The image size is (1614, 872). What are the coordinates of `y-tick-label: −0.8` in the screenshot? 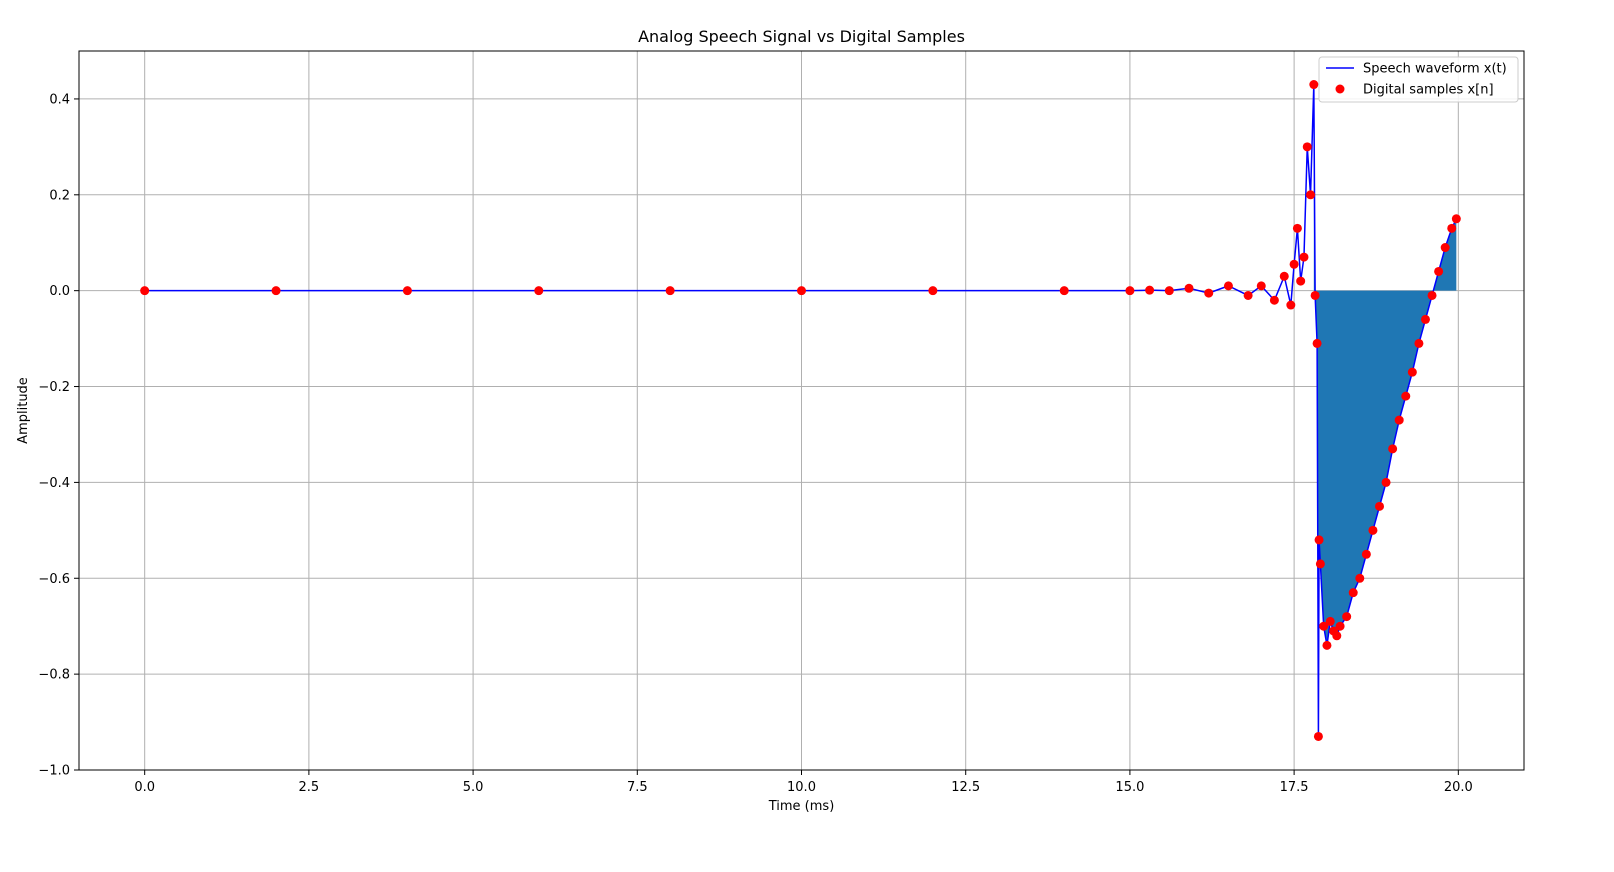 It's located at (54, 675).